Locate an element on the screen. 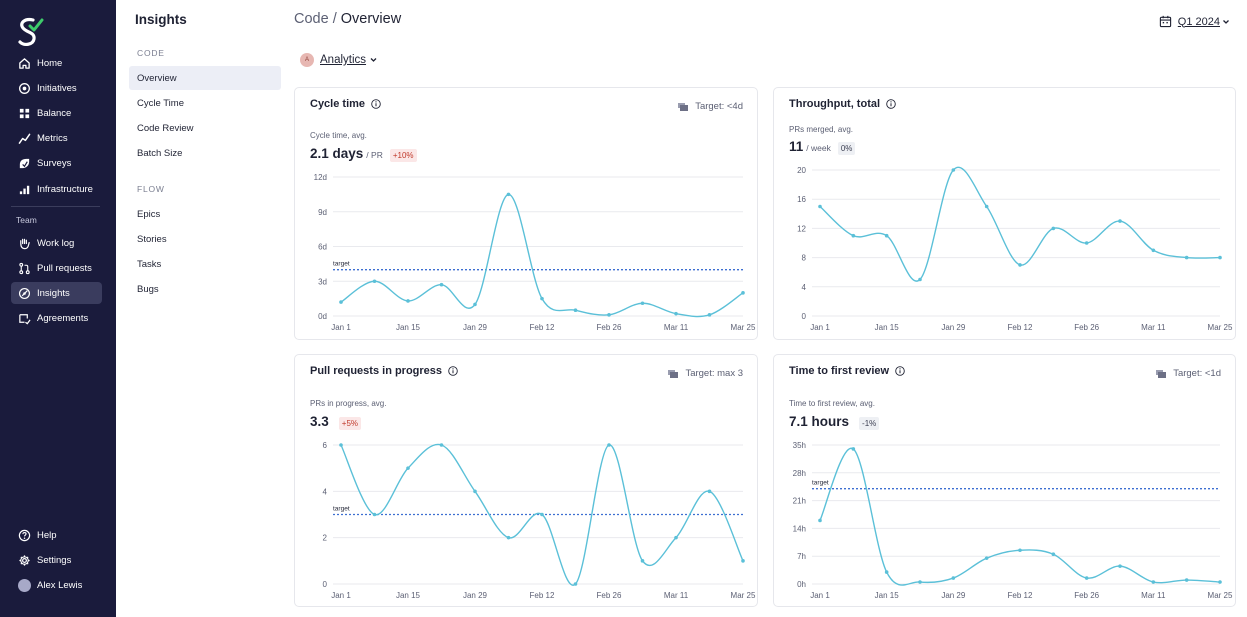 The height and width of the screenshot is (617, 1247). metric-label: Time to first review, avg. is located at coordinates (832, 403).